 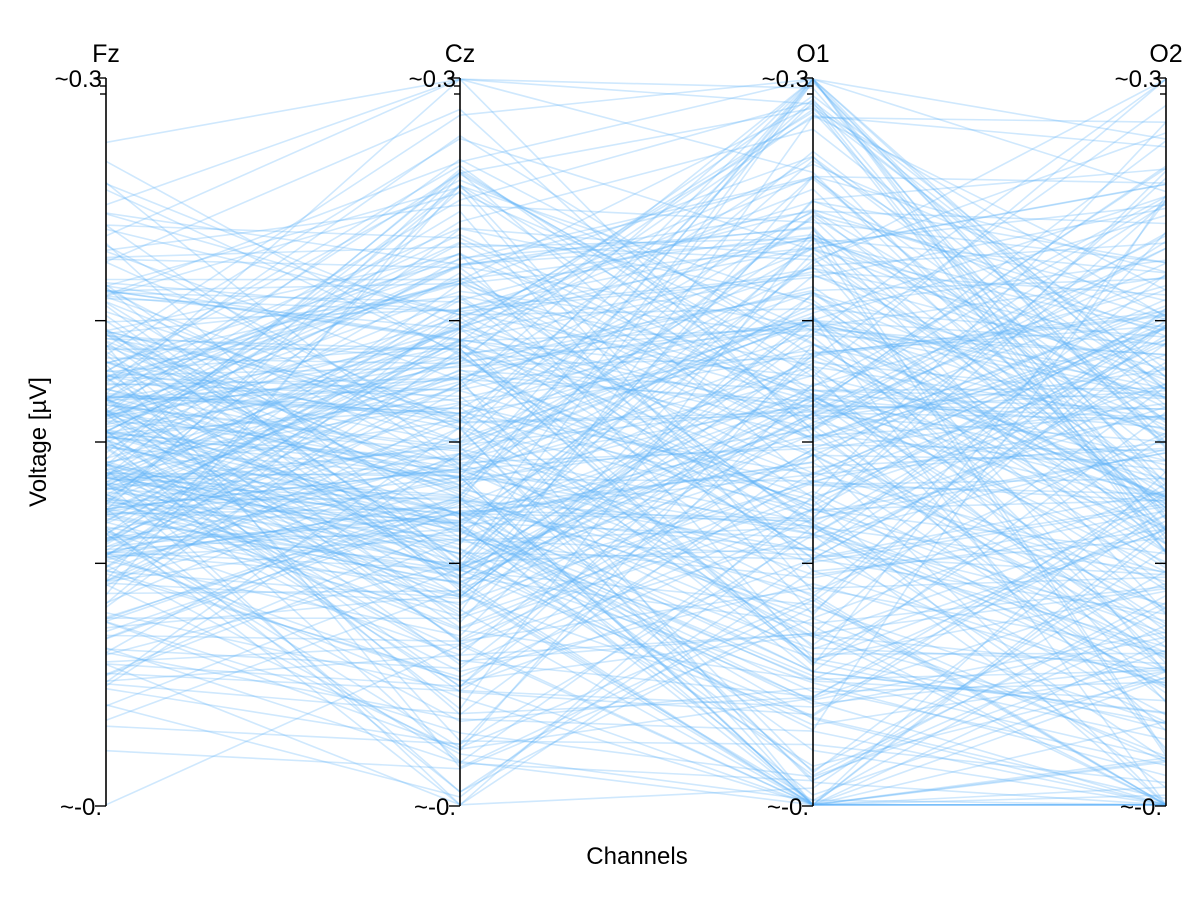 I want to click on x-axis-title: Channels, so click(x=636, y=856).